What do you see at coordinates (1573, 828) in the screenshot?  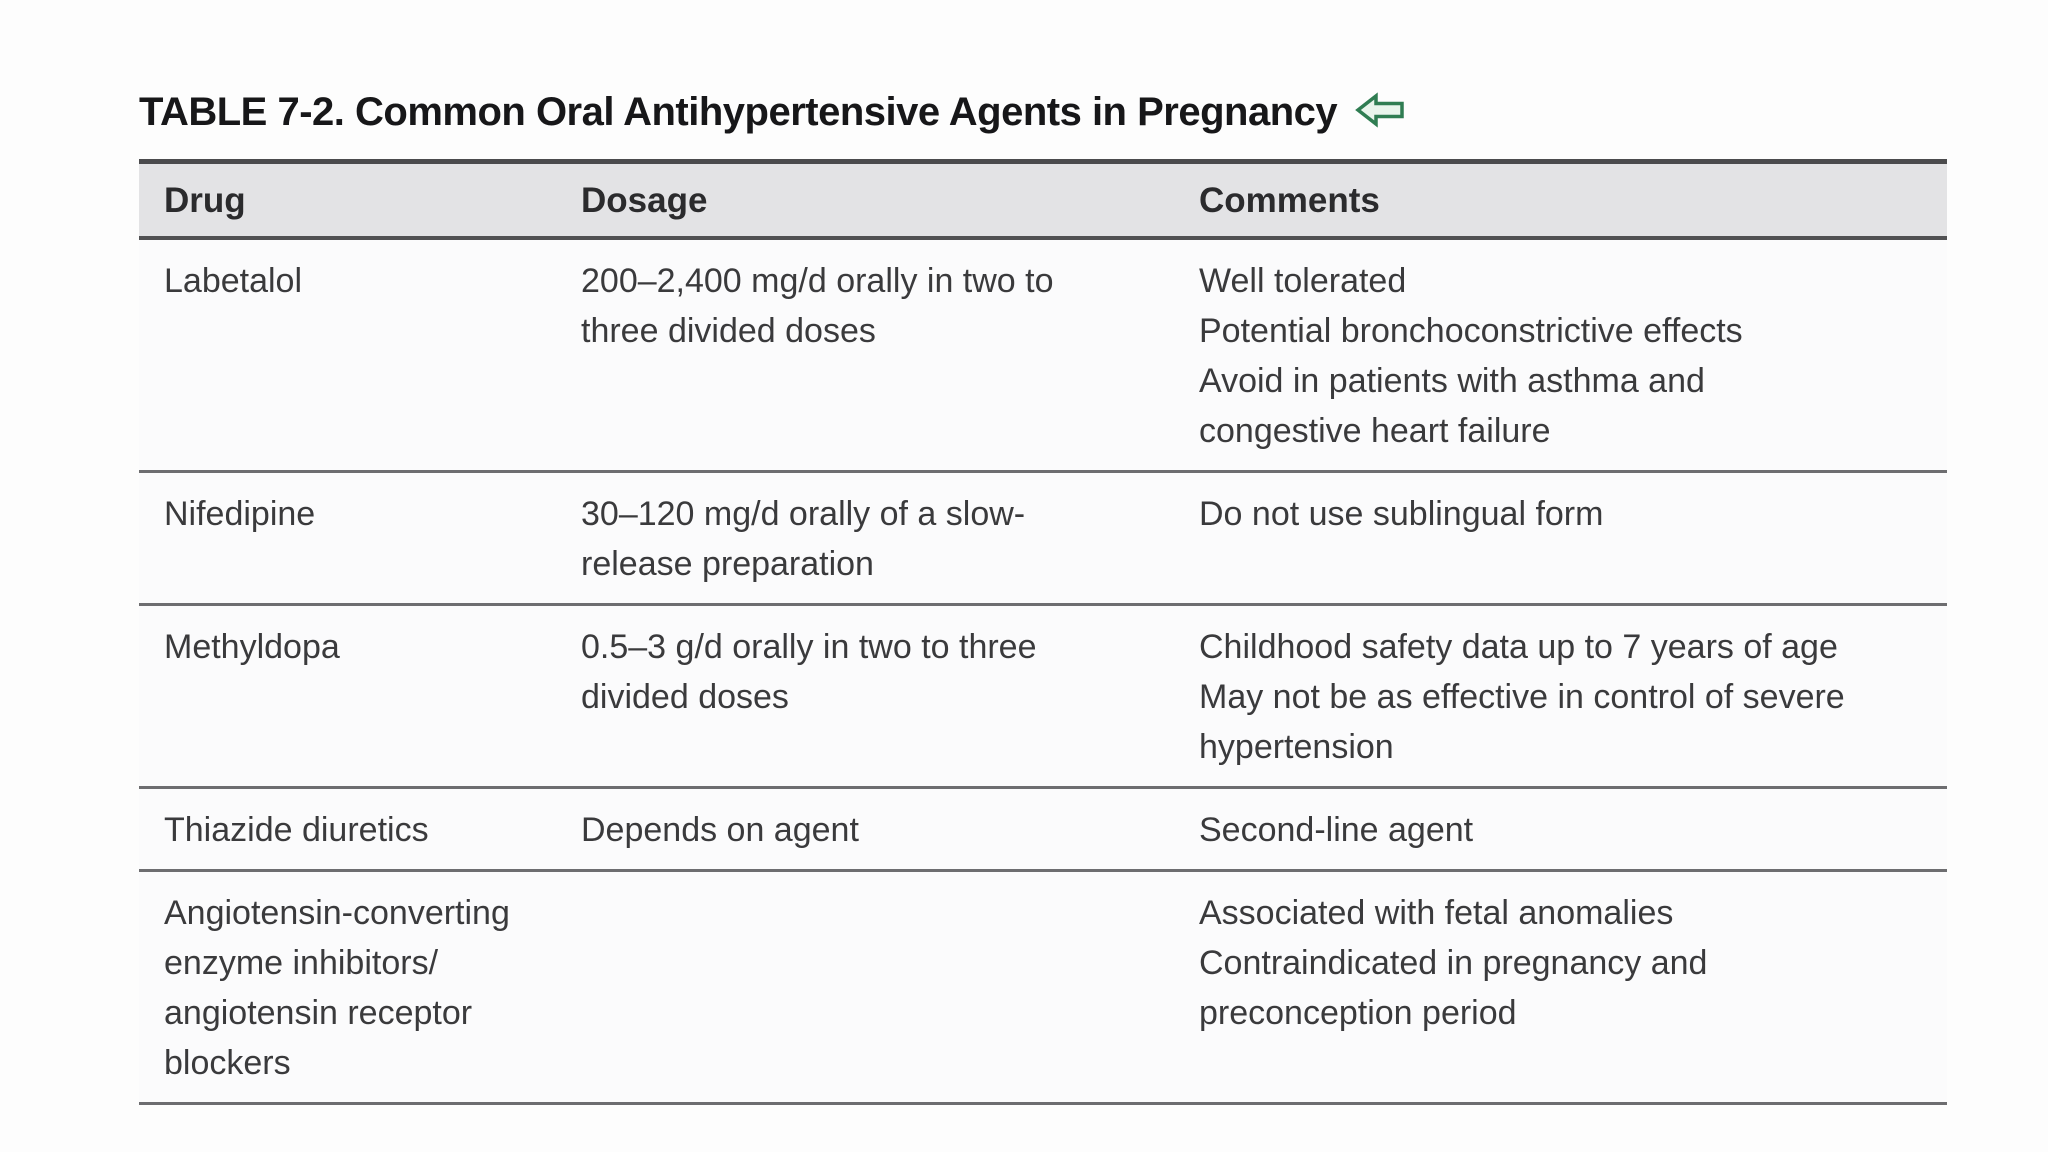 I see `comments-cell: Second-line agent` at bounding box center [1573, 828].